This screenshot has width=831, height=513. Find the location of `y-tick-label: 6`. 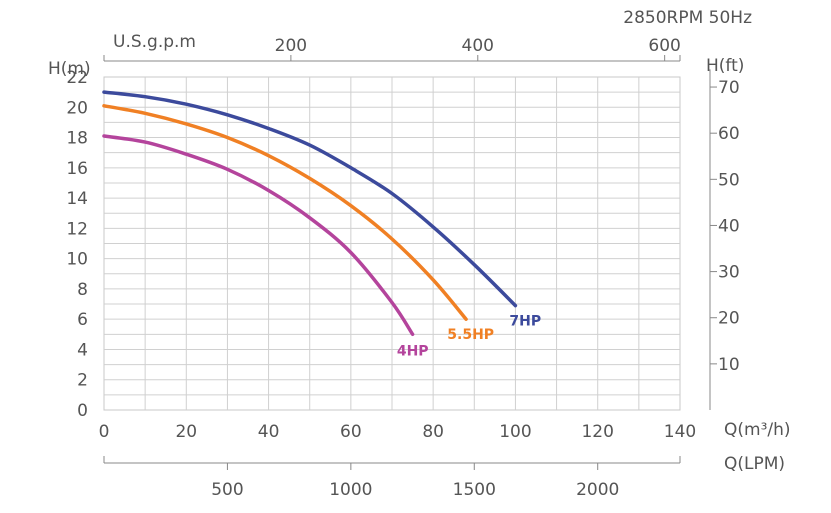

y-tick-label: 6 is located at coordinates (82, 320).